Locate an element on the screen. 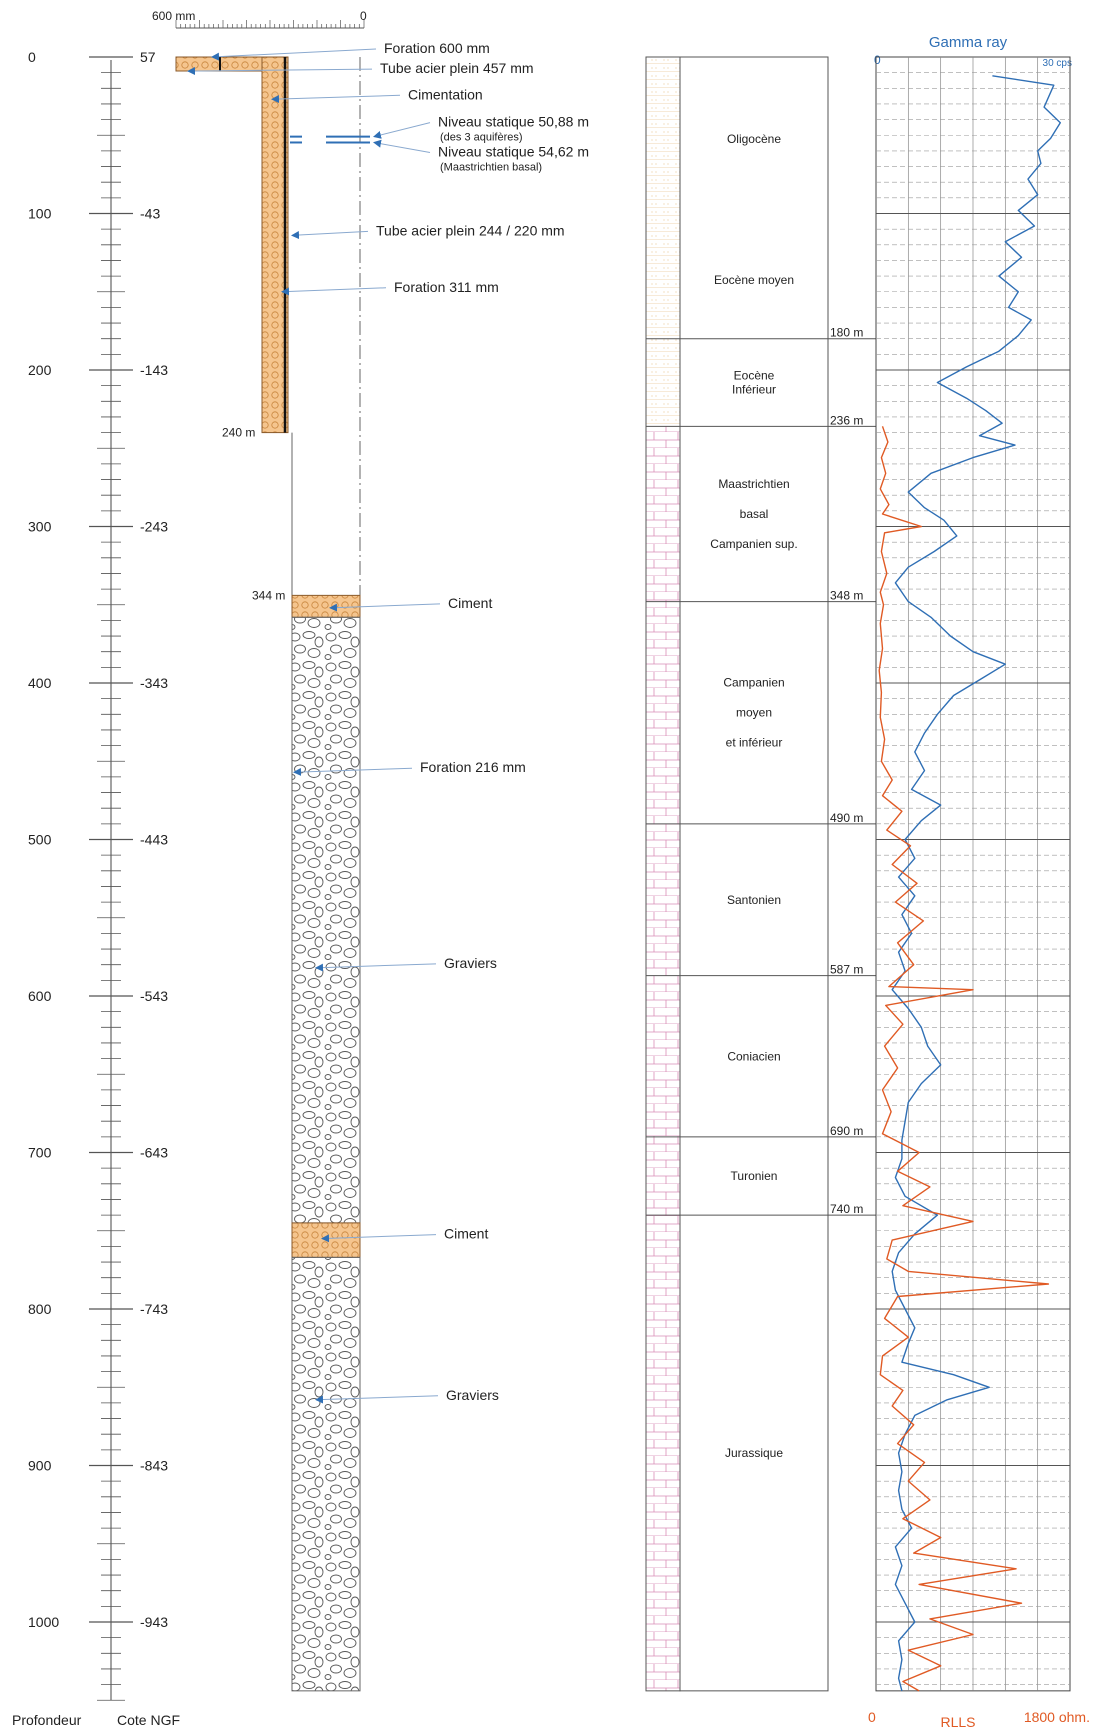  ngf-label: -343 is located at coordinates (154, 683).